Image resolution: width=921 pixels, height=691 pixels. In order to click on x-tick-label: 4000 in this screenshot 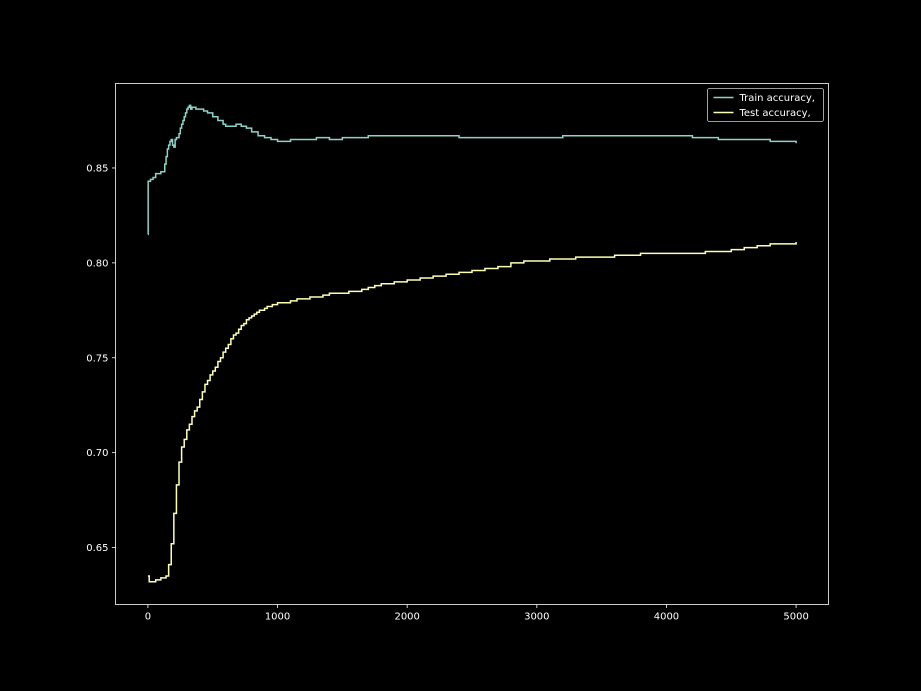, I will do `click(666, 617)`.